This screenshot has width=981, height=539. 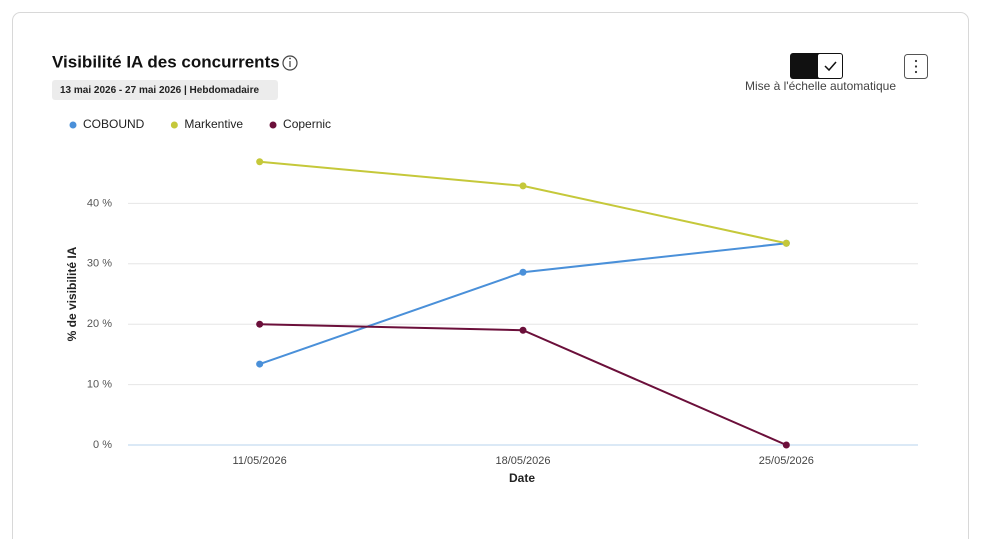 What do you see at coordinates (916, 66) in the screenshot?
I see `menu-button` at bounding box center [916, 66].